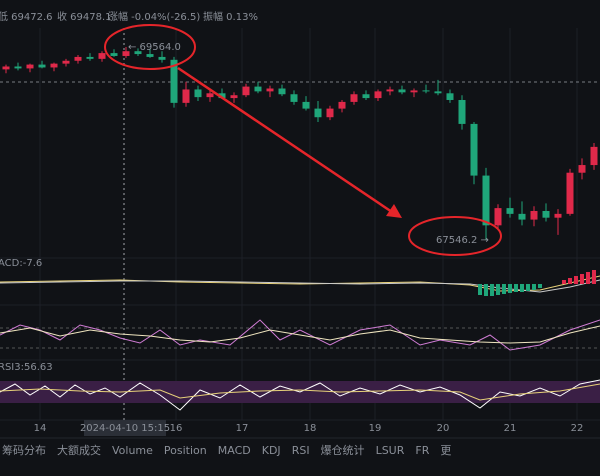 The height and width of the screenshot is (476, 600). What do you see at coordinates (79, 450) in the screenshot?
I see `tab: 大额成交` at bounding box center [79, 450].